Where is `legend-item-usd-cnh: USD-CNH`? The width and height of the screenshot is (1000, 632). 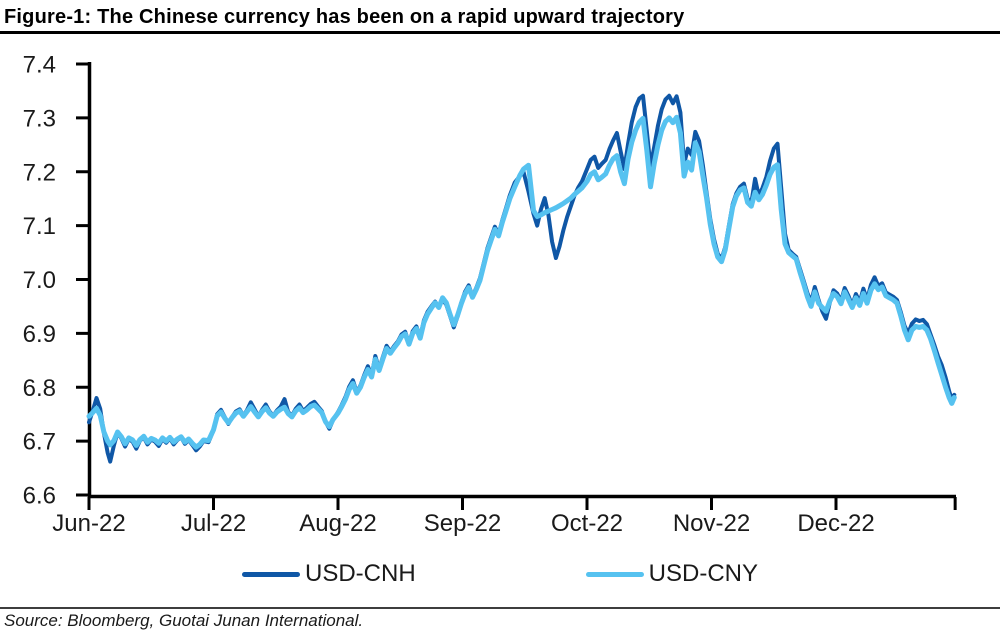
legend-item-usd-cnh: USD-CNH is located at coordinates (328, 573).